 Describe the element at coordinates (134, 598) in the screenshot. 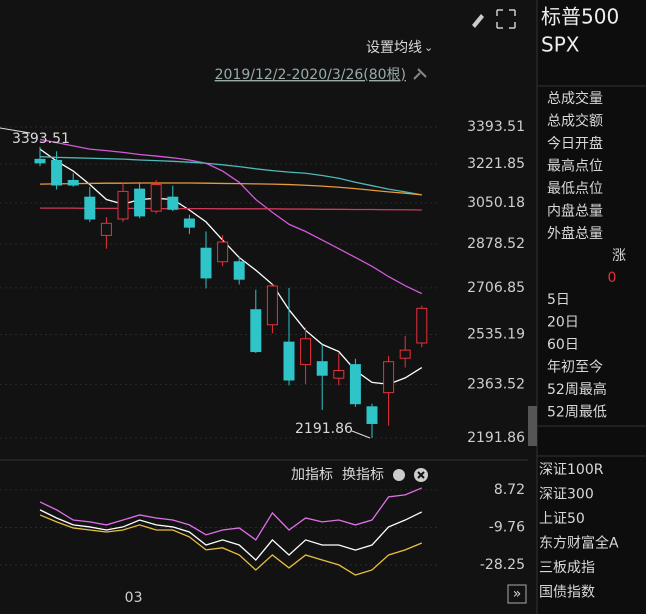

I see `x-tick-label: 03` at that location.